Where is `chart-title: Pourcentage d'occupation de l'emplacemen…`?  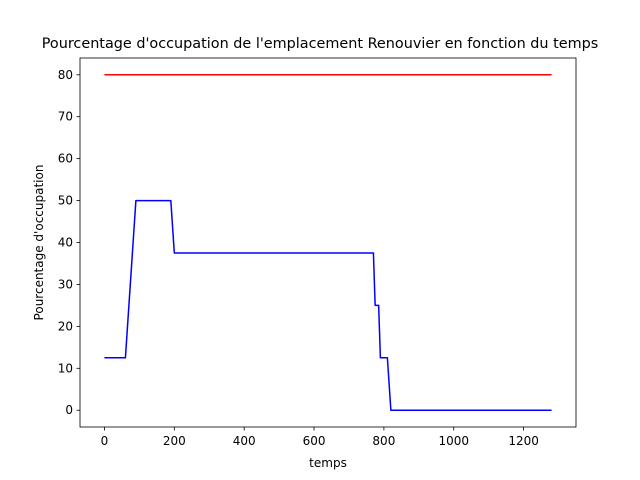
chart-title: Pourcentage d'occupation de l'emplacemen… is located at coordinates (320, 44).